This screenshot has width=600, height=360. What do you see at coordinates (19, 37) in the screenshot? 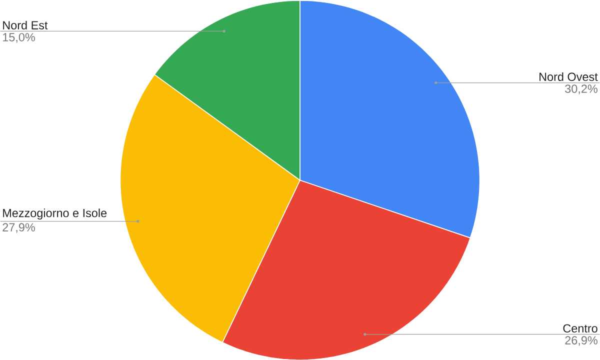
I see `data-label: 15,0%` at bounding box center [19, 37].